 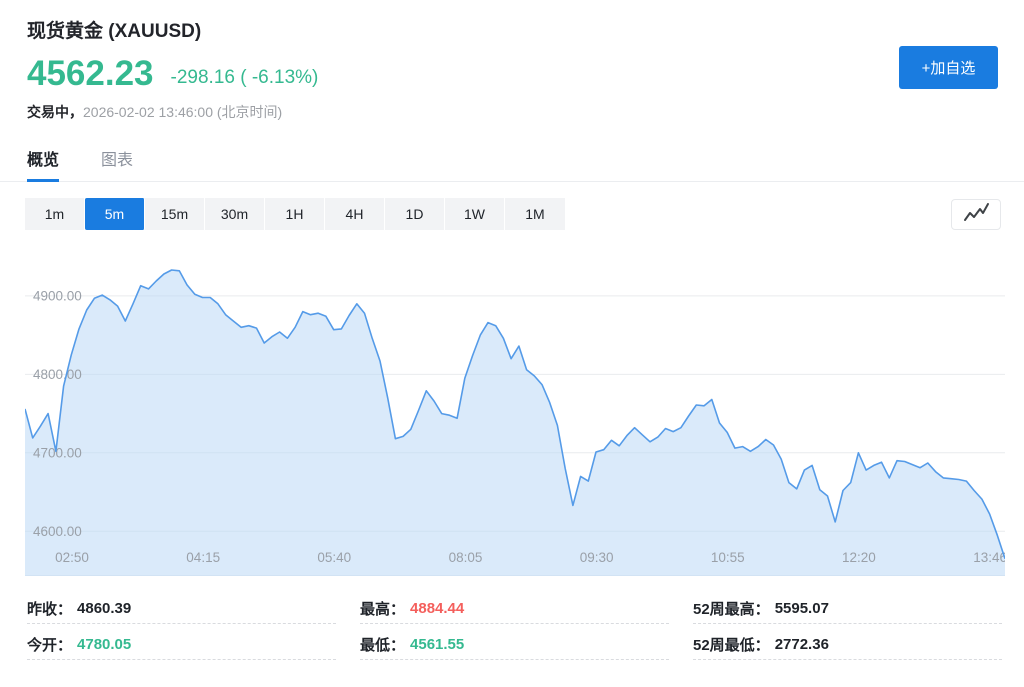 What do you see at coordinates (383, 609) in the screenshot?
I see `stat-label: 最高：` at bounding box center [383, 609].